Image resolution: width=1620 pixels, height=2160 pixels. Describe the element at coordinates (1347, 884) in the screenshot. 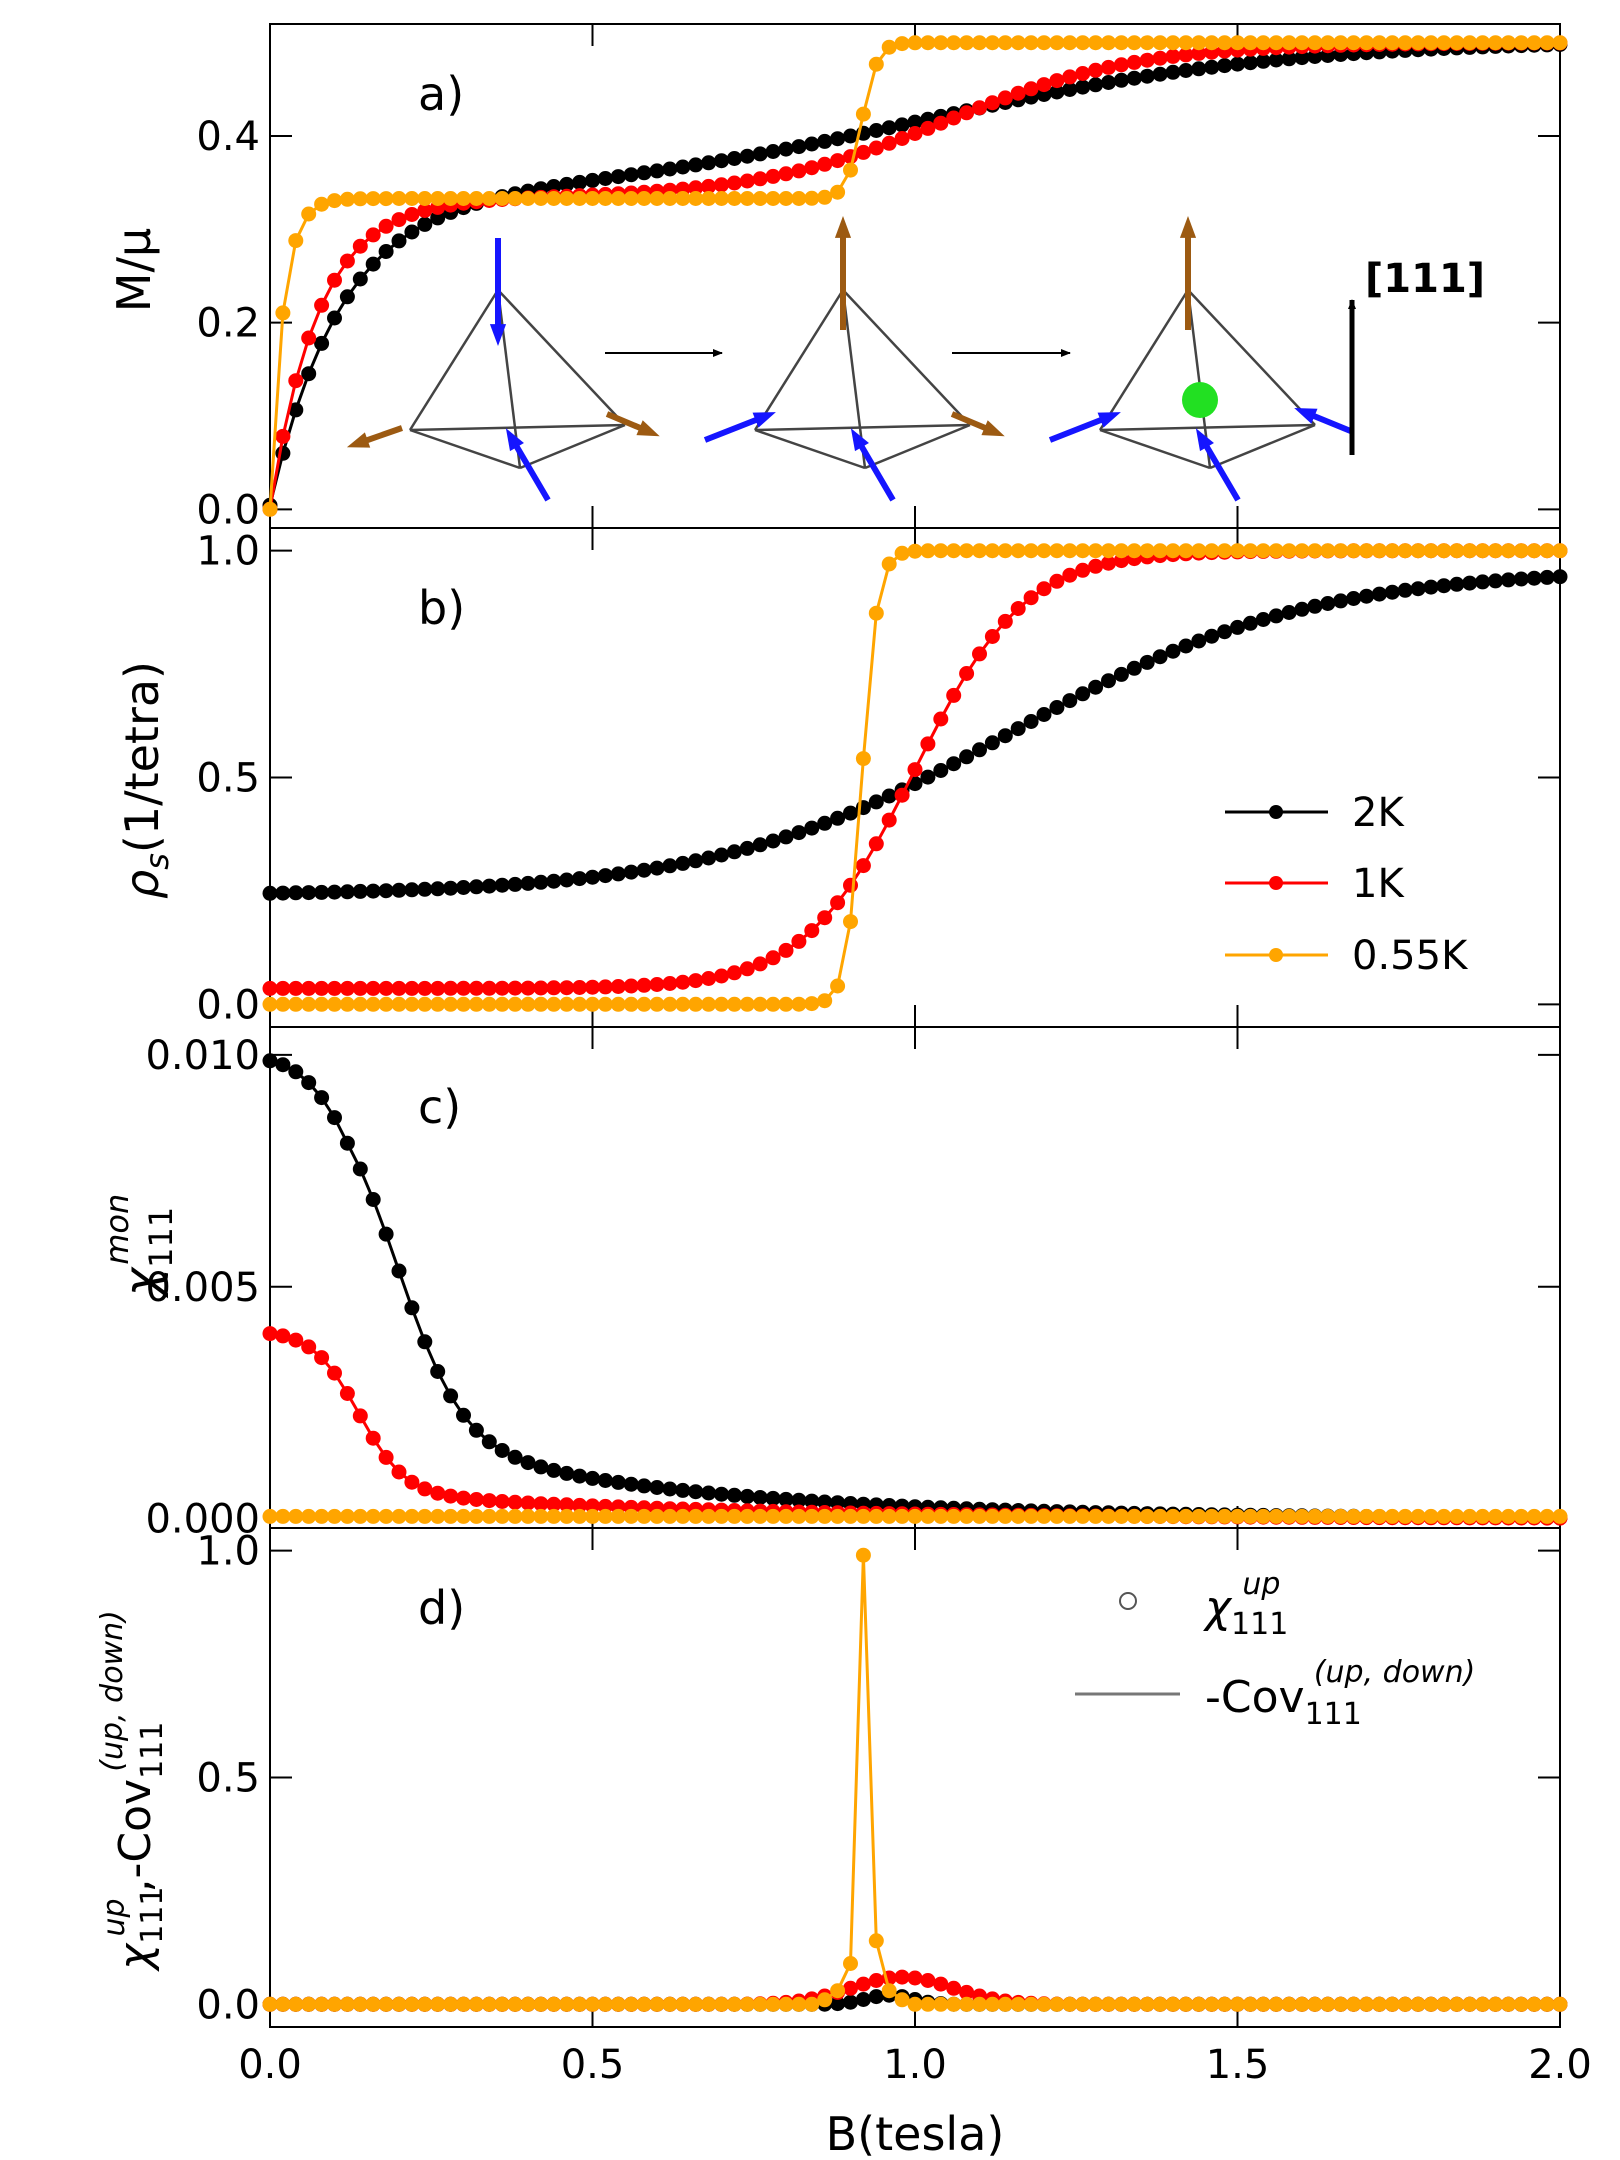

I see `legend-temperatures: 2K 1K 0.55K` at that location.